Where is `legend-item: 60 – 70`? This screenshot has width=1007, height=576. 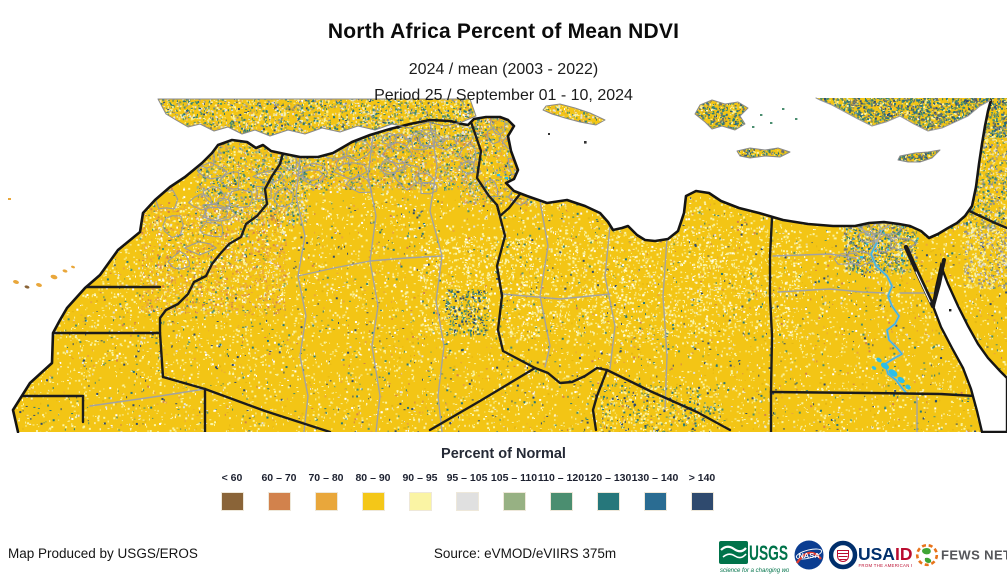 legend-item: 60 – 70 is located at coordinates (279, 491).